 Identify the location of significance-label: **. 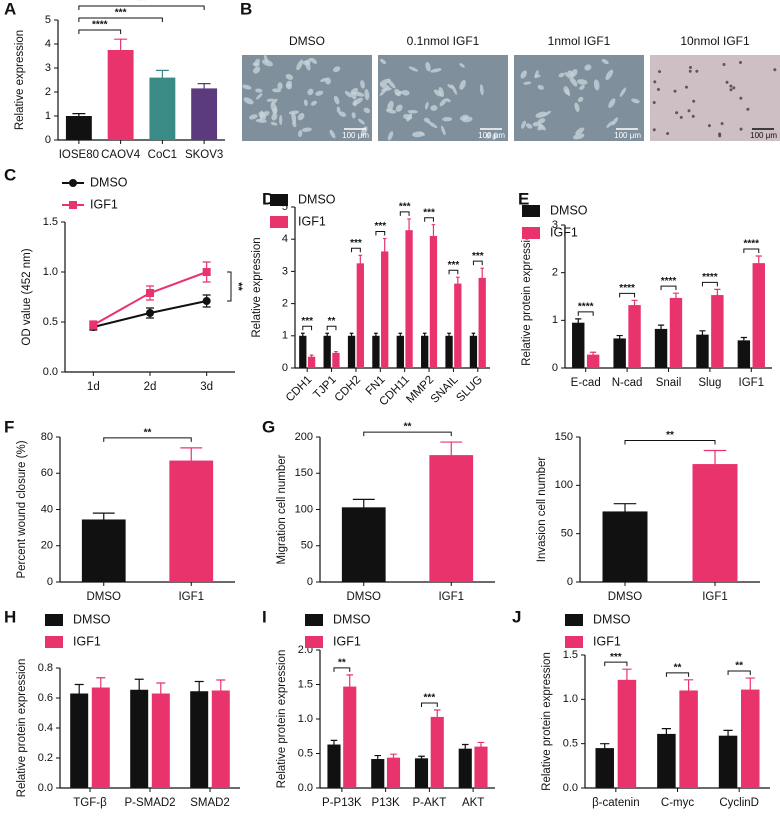
(342, 662).